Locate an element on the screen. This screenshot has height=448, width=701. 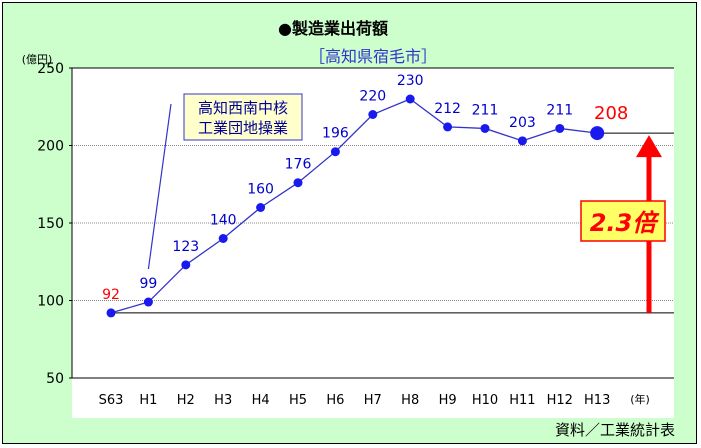
data-point-highlight is located at coordinates (597, 133).